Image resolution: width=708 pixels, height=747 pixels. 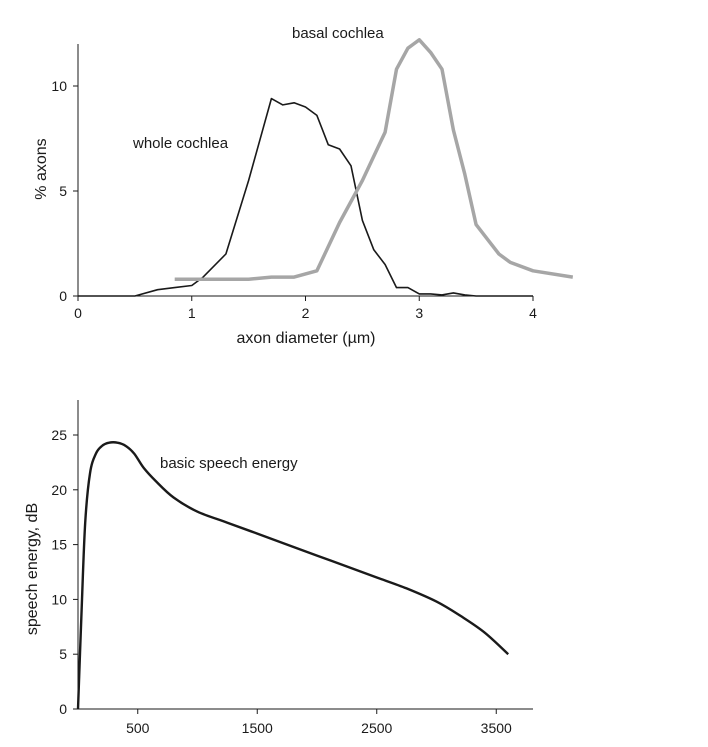 What do you see at coordinates (533, 313) in the screenshot?
I see `top-x-tick-label: 4` at bounding box center [533, 313].